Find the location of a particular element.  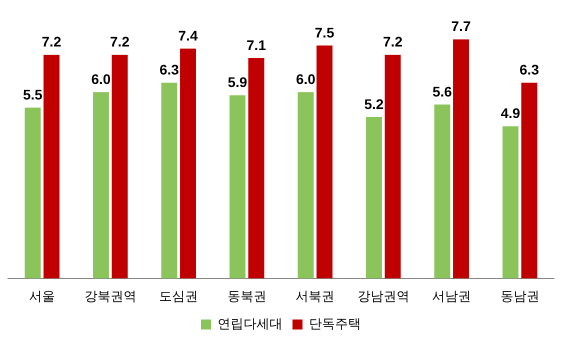

data-label: 5.9 is located at coordinates (238, 82).